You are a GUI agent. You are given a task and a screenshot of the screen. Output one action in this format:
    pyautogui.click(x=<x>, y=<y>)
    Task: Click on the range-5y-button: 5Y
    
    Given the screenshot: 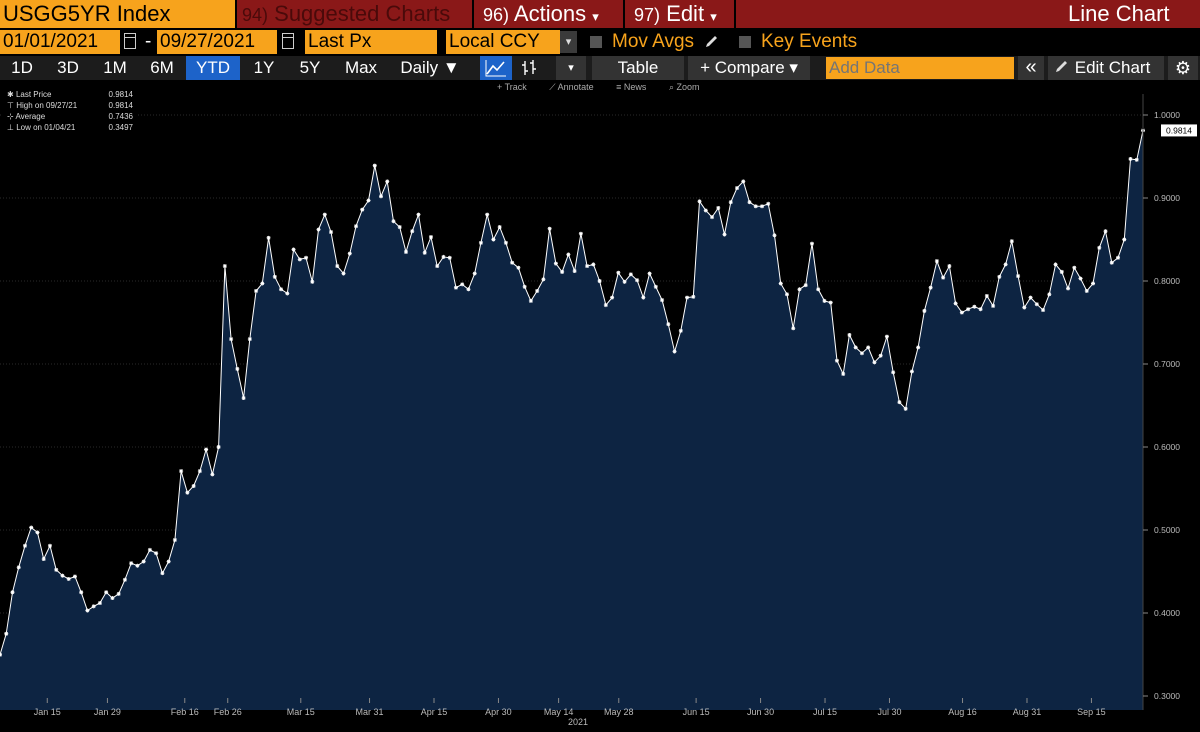 What is the action you would take?
    pyautogui.click(x=310, y=67)
    